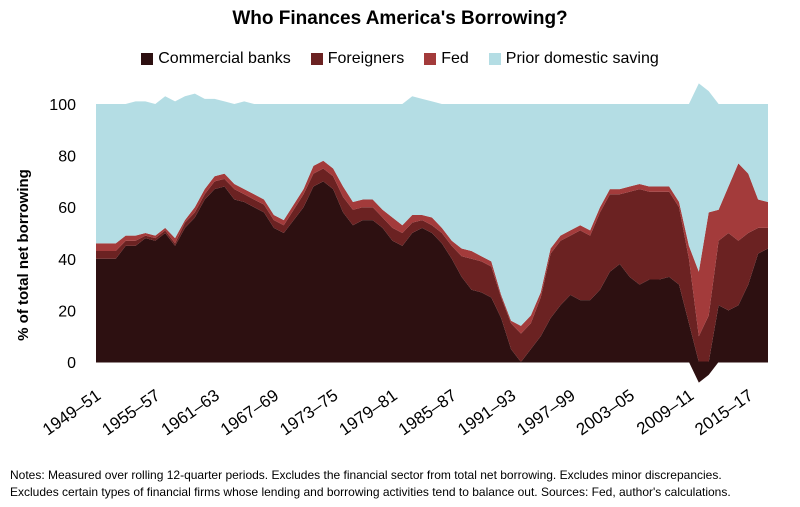  What do you see at coordinates (455, 58) in the screenshot?
I see `legend-label-fed: Fed` at bounding box center [455, 58].